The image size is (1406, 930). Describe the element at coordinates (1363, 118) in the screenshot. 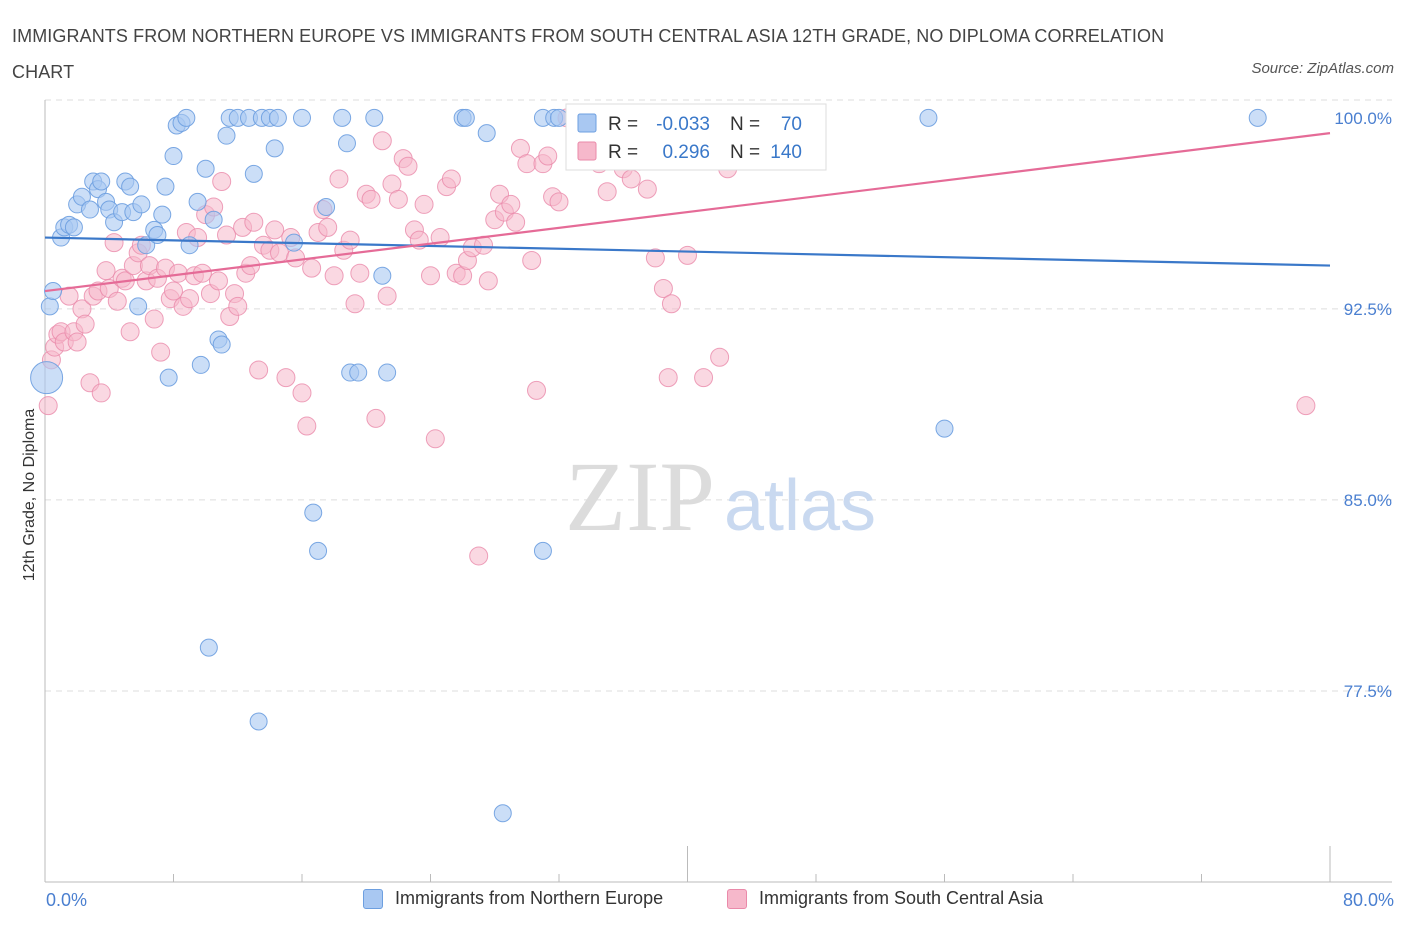

I see `y-tick-label: 100.0%` at that location.